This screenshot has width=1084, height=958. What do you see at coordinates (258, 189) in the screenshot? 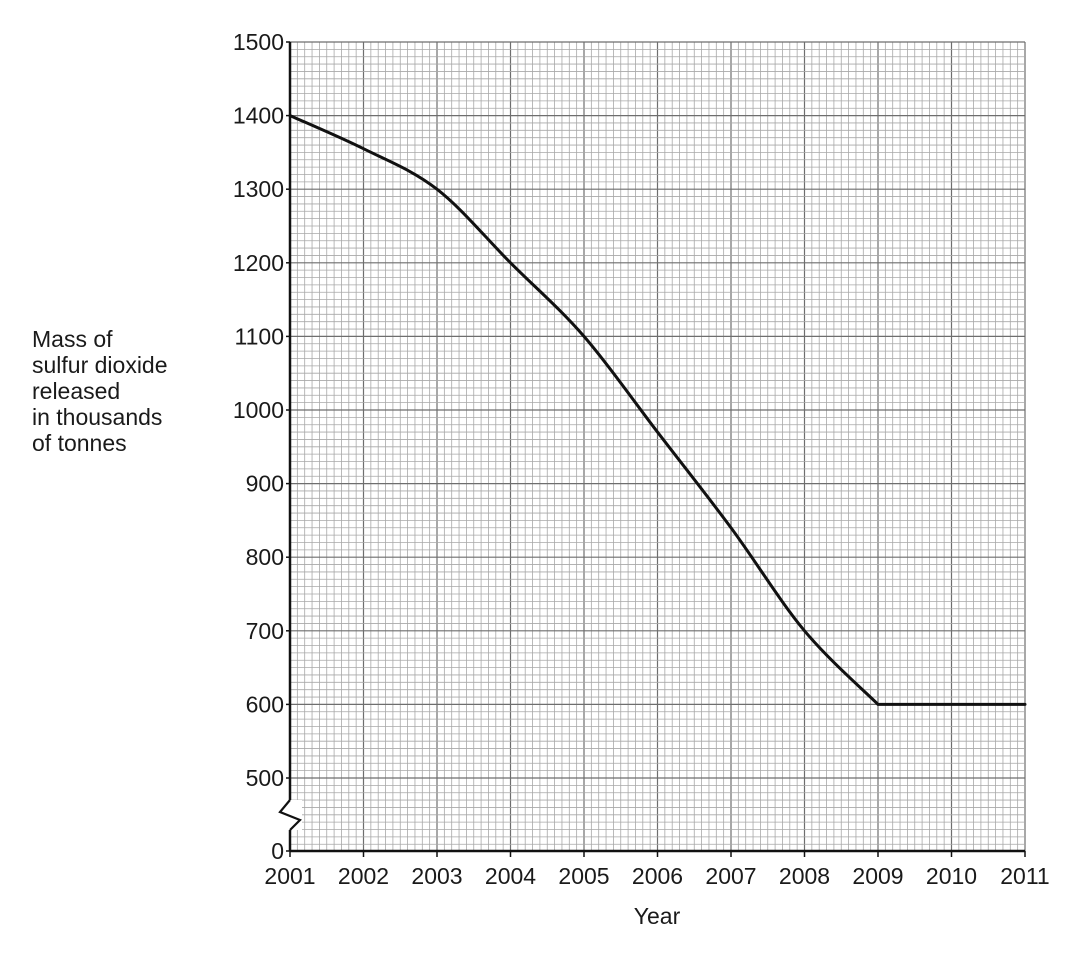
I see `y-tick-label: 1300` at bounding box center [258, 189].